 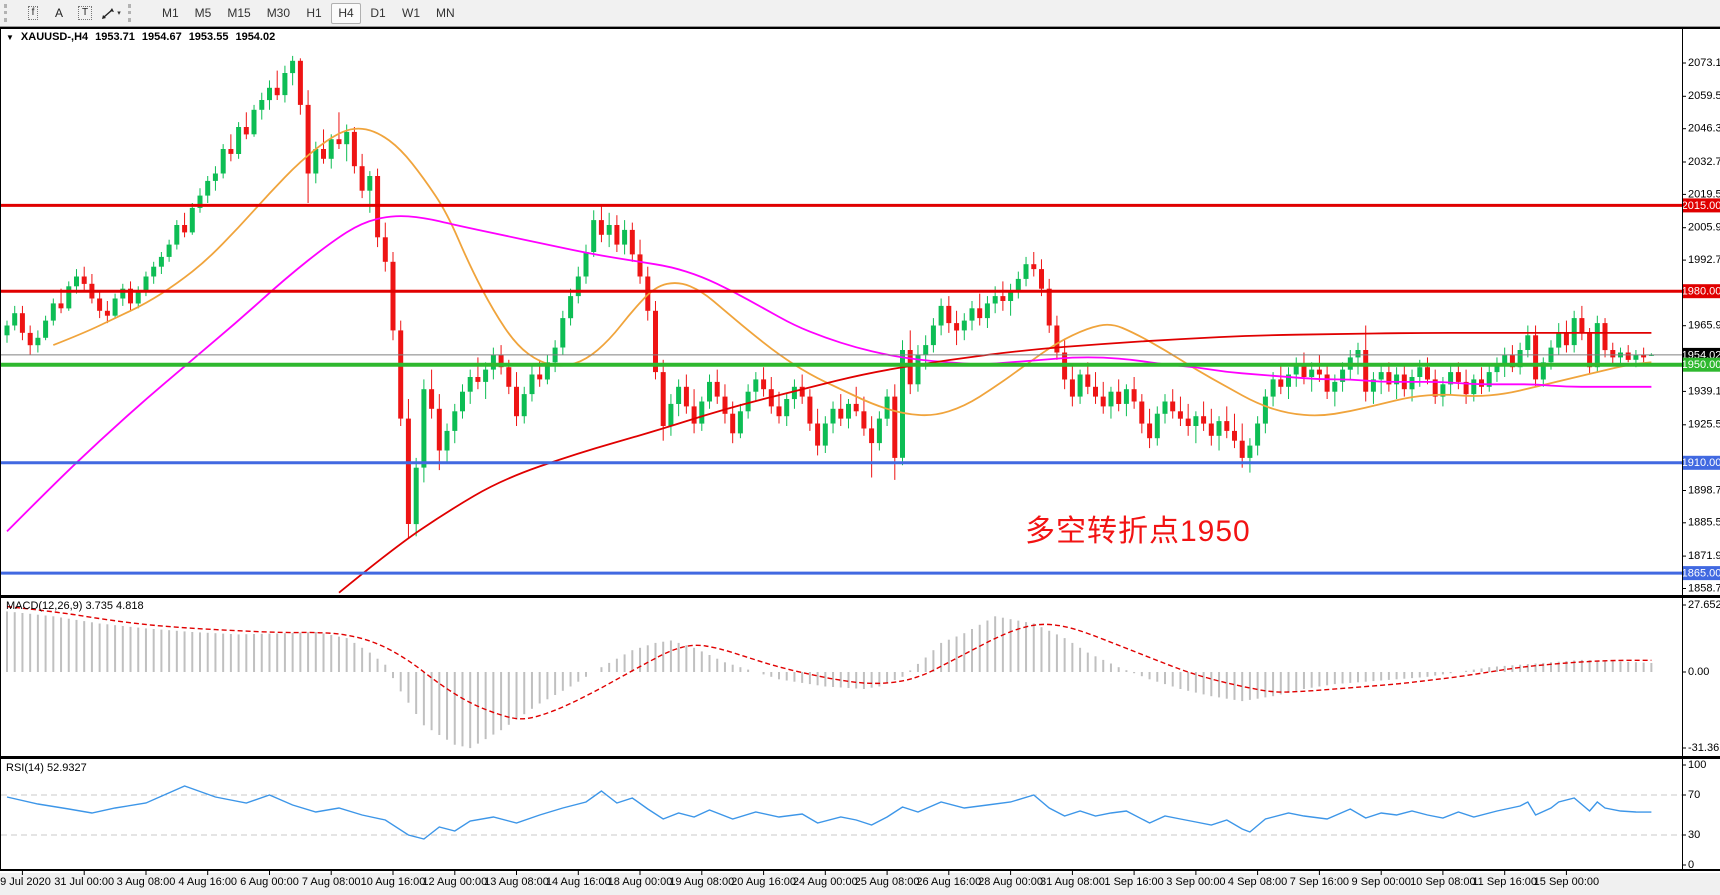 I want to click on chart-left-border, so click(x=0, y=449).